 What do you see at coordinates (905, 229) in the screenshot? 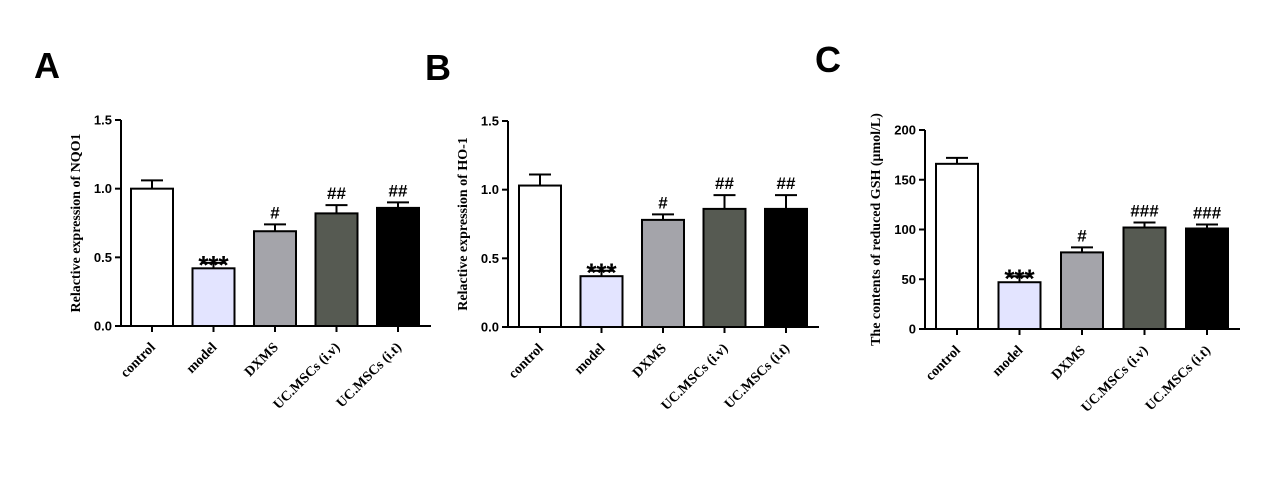
I see `y-tick-label: 100` at bounding box center [905, 229].